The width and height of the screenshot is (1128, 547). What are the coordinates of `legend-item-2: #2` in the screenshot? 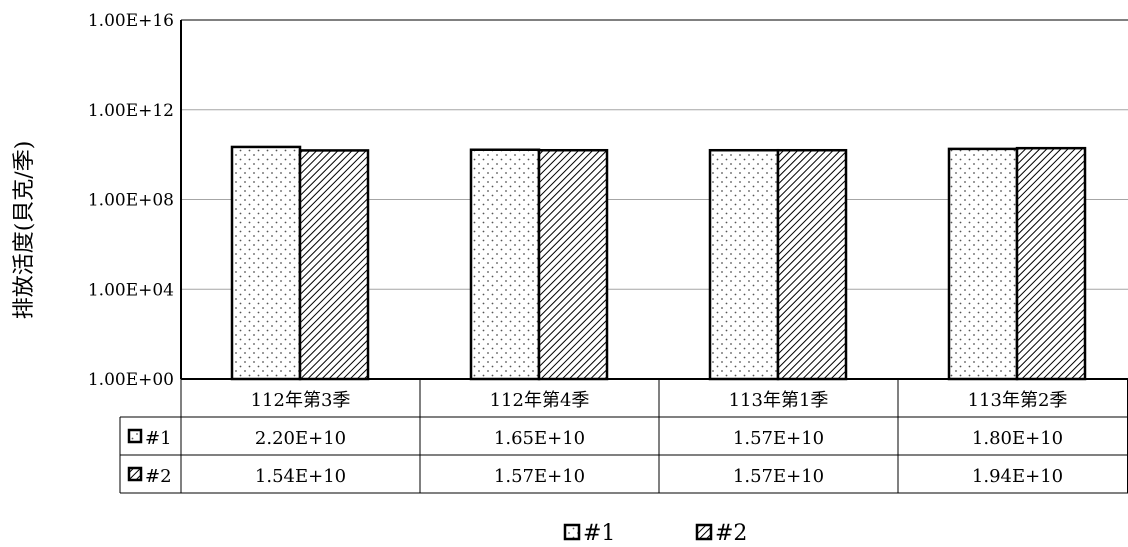 It's located at (721, 533).